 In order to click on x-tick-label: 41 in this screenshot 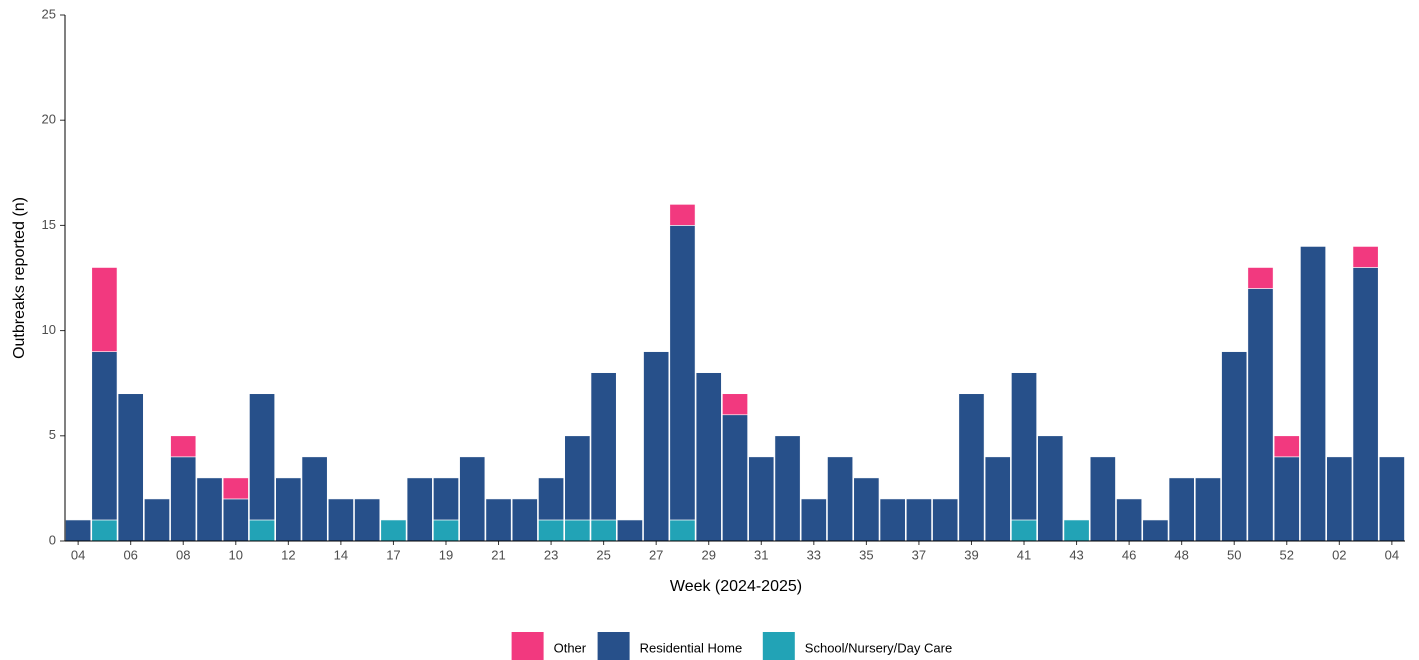, I will do `click(1024, 554)`.